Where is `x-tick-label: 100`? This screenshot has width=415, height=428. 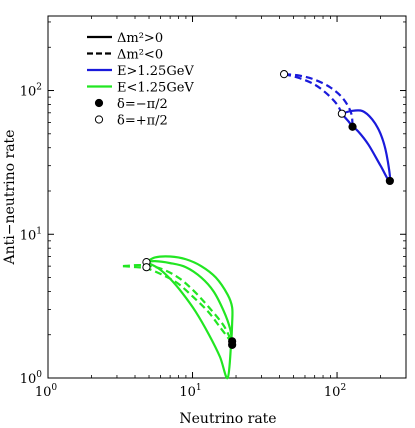 x-tick-label: 100 is located at coordinates (46, 391).